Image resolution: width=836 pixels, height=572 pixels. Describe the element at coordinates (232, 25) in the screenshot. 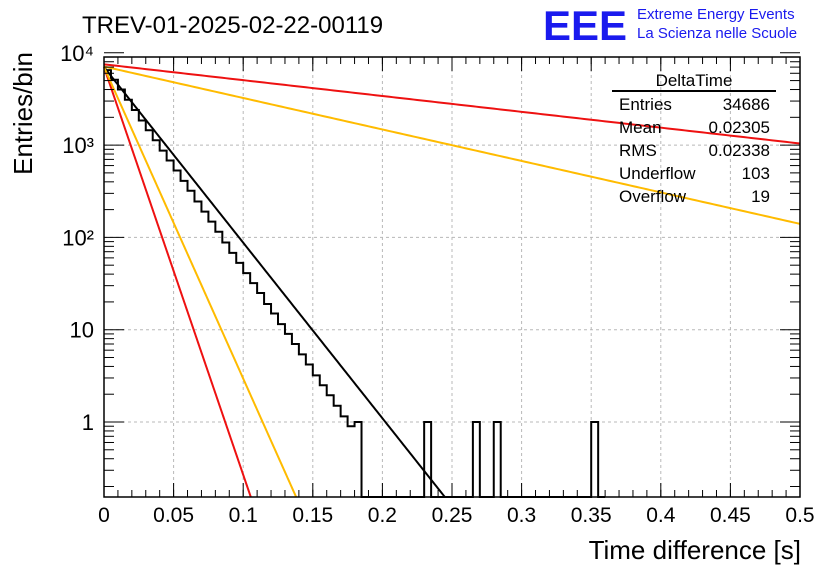

I see `chart-title: TREV-01-2025-02-22-00119` at that location.